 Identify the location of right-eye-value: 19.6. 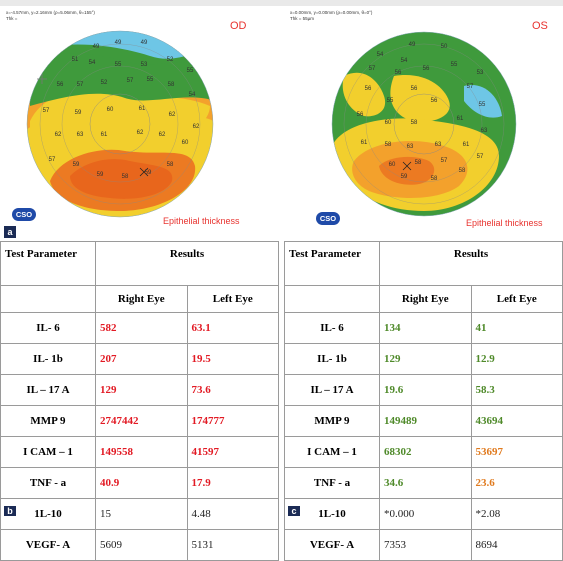
(425, 390).